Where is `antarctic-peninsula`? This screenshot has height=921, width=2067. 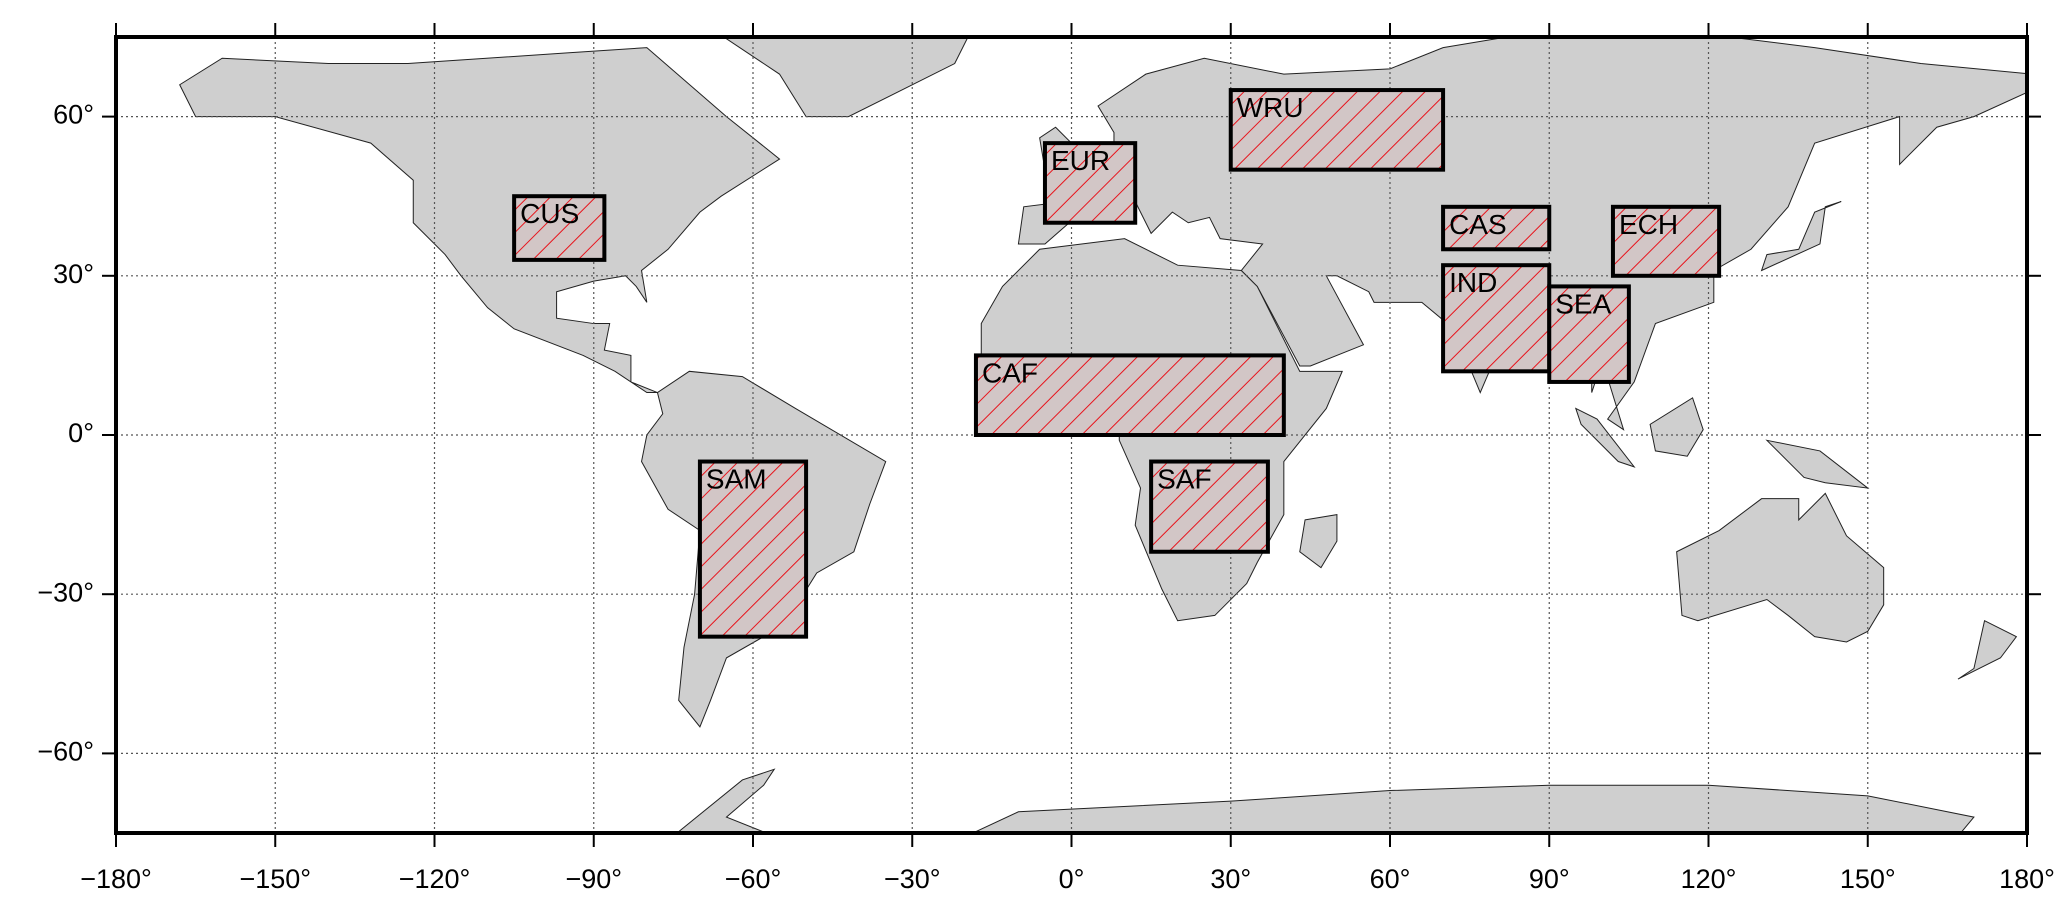
antarctic-peninsula is located at coordinates (731, 801).